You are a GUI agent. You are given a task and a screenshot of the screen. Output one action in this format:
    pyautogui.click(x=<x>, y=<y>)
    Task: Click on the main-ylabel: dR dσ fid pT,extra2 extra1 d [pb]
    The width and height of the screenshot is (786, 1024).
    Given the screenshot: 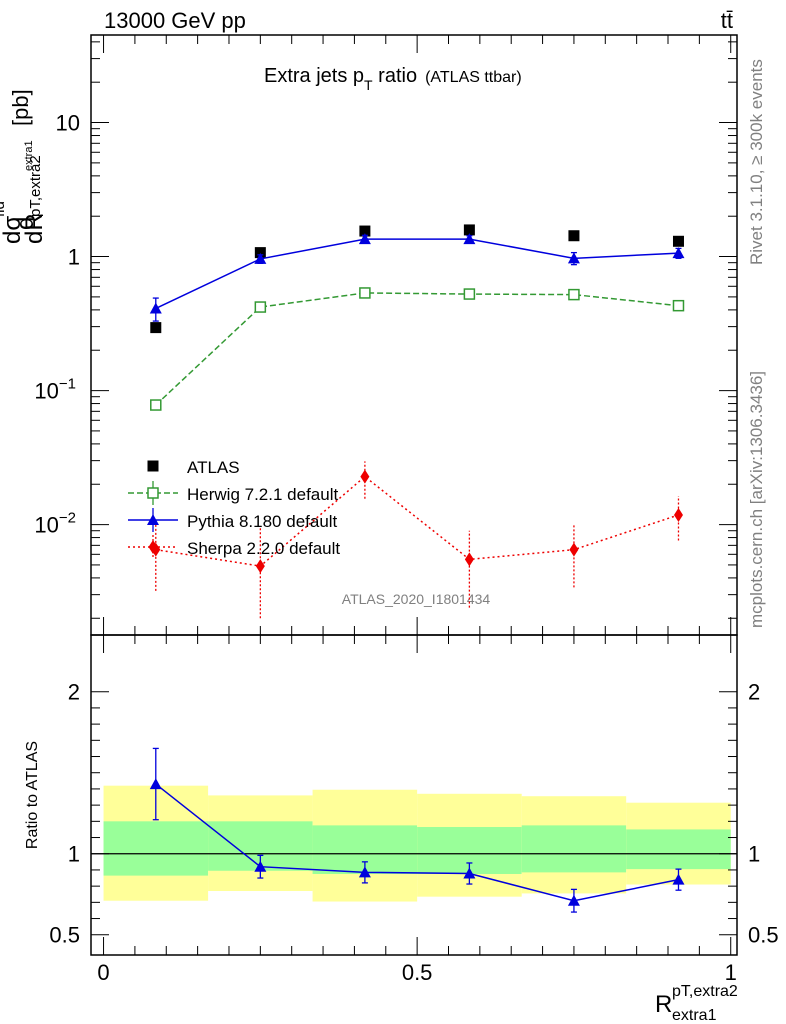 What is the action you would take?
    pyautogui.click(x=24, y=166)
    